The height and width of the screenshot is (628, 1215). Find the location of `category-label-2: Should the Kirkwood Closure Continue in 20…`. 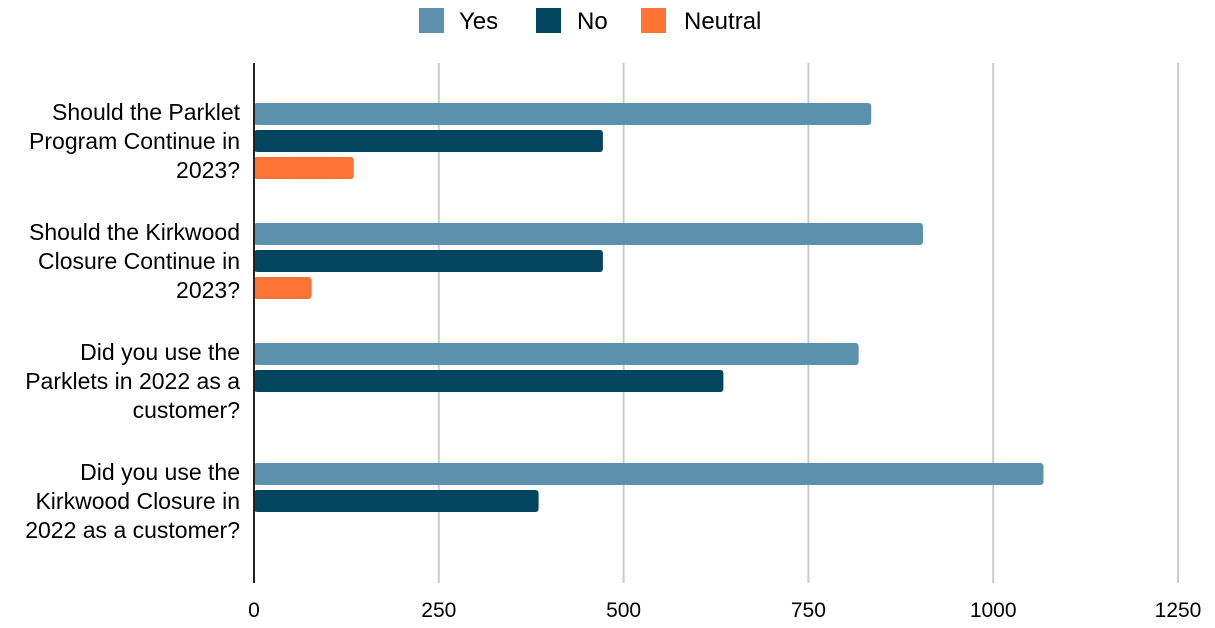

category-label-2: Should the Kirkwood Closure Continue in 20… is located at coordinates (134, 261).